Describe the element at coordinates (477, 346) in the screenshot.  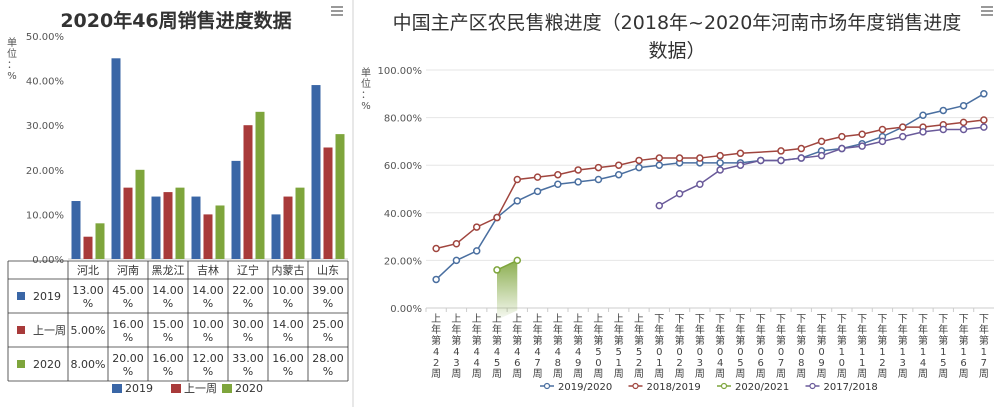
I see `right-x-tick-label: 上年第 4 4 周` at that location.